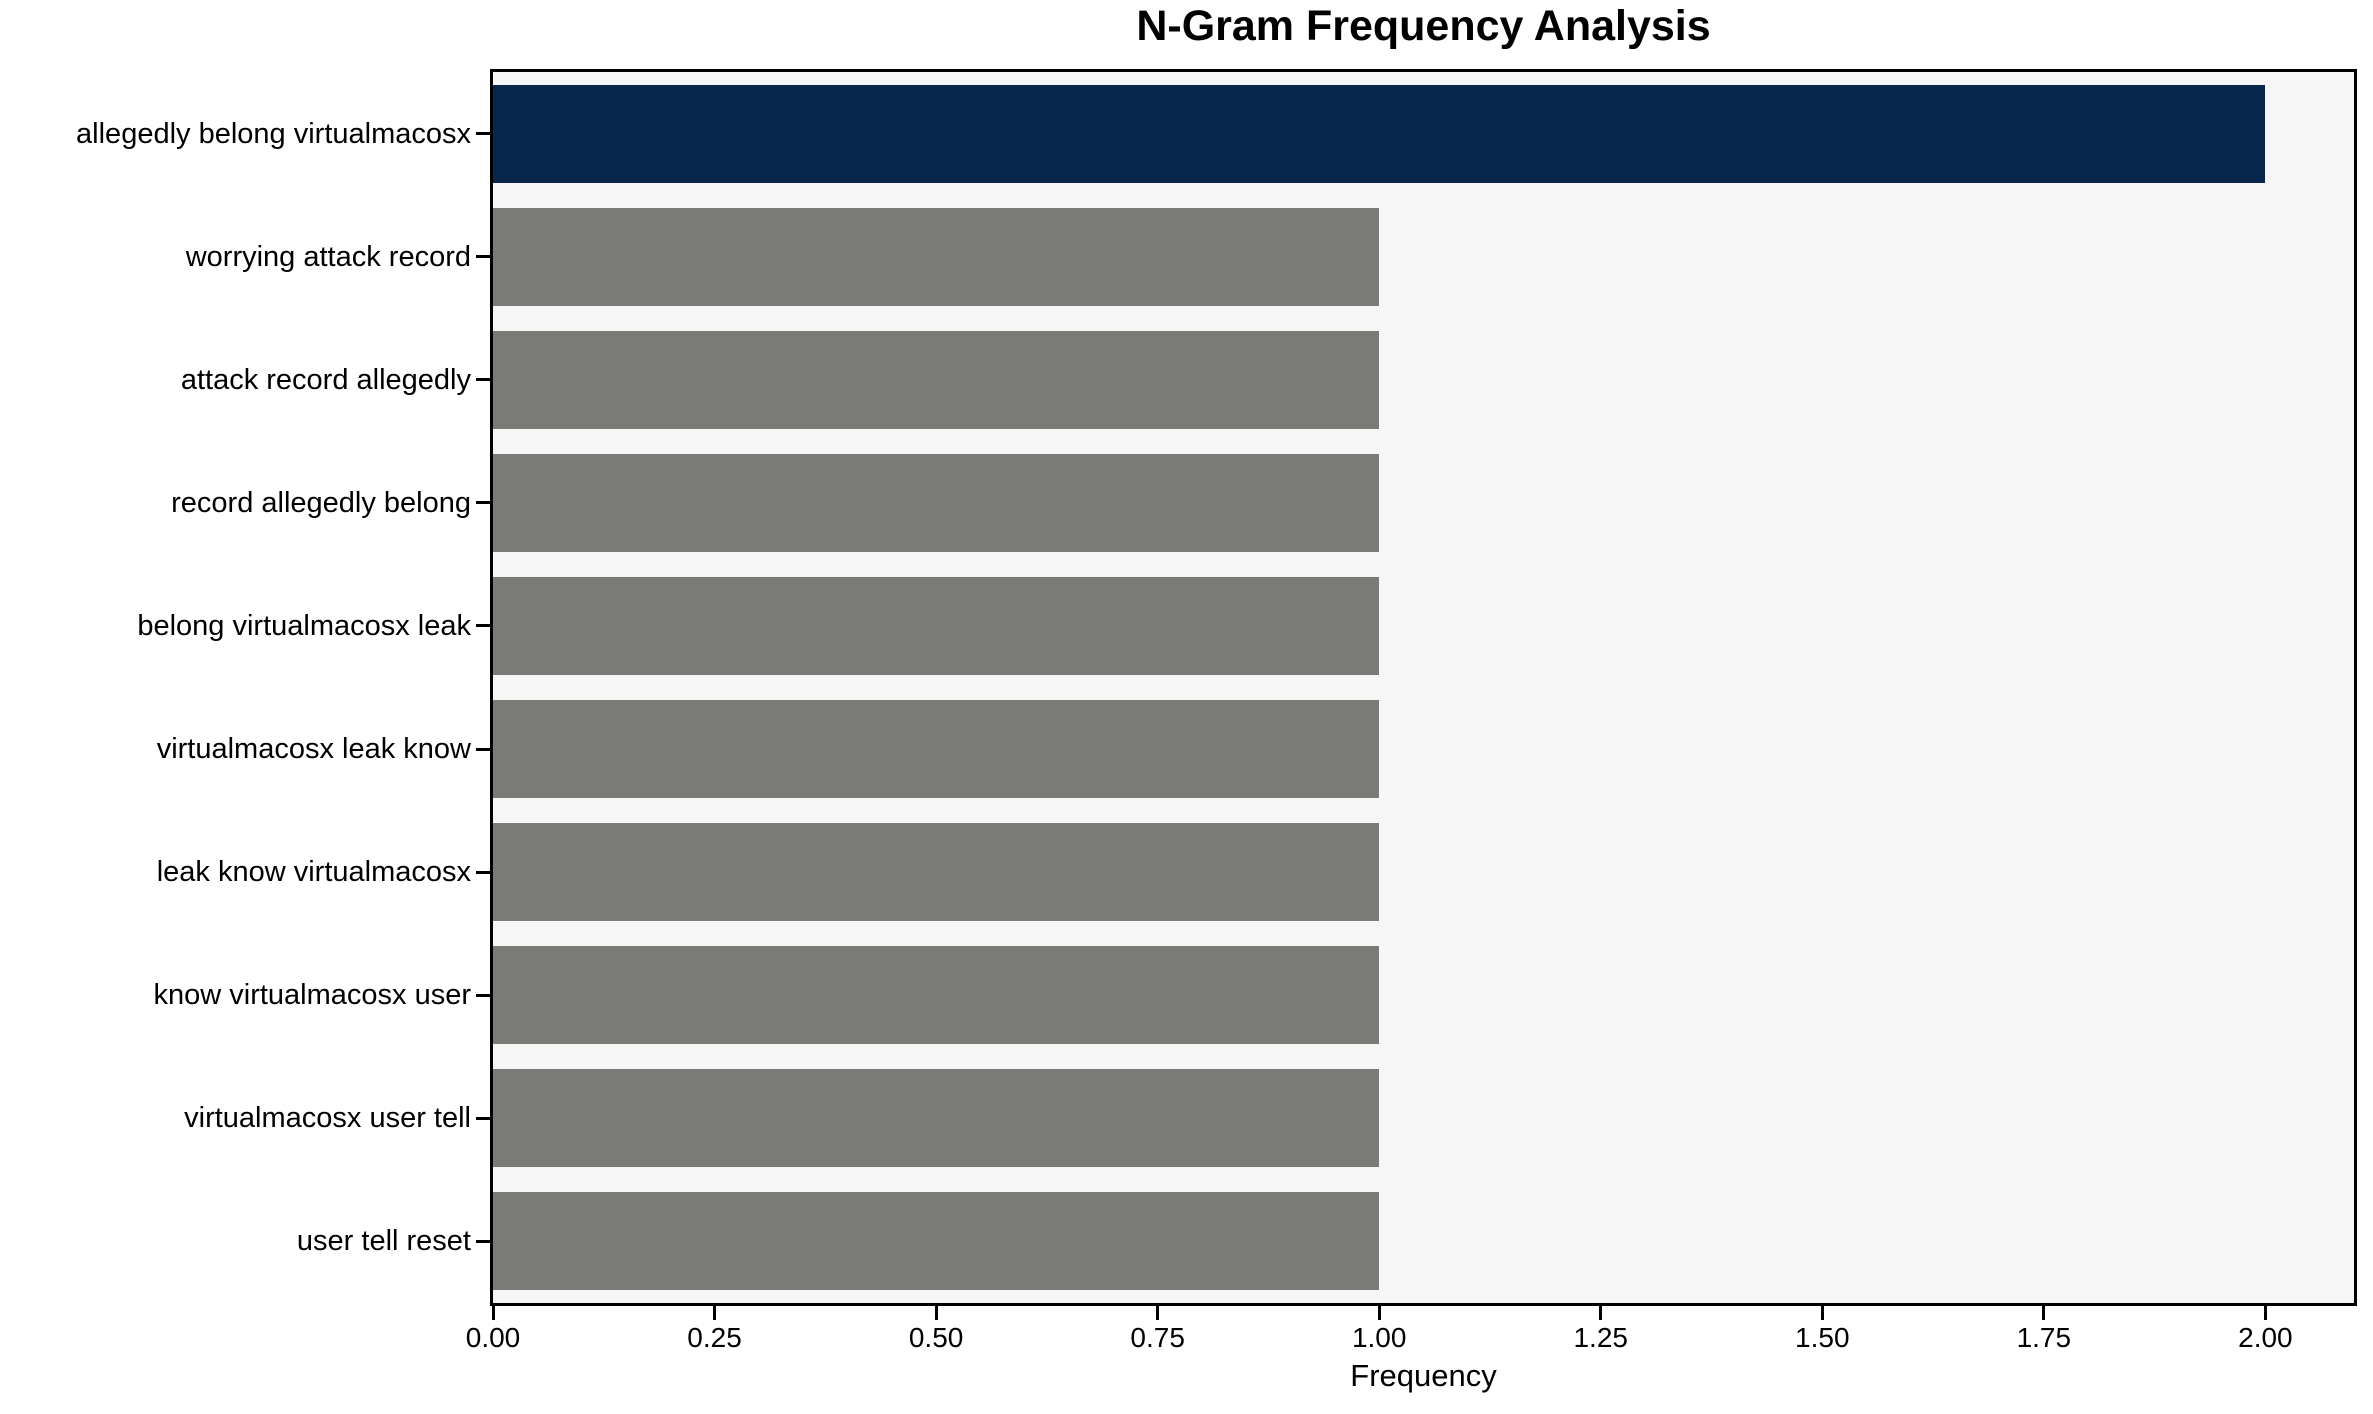 This screenshot has height=1414, width=2373. Describe the element at coordinates (321, 502) in the screenshot. I see `y-tick-label: record allegedly belong` at that location.